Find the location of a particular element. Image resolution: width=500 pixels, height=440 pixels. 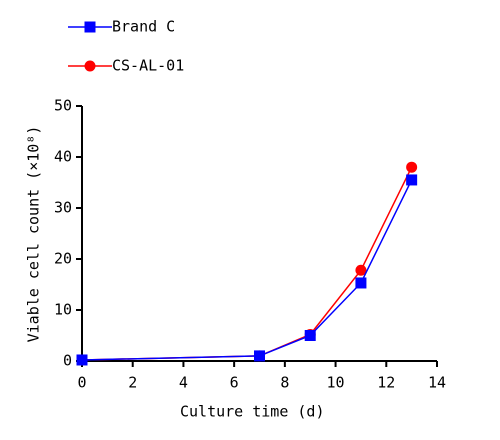

y-tick-label: 50 is located at coordinates (63, 106).